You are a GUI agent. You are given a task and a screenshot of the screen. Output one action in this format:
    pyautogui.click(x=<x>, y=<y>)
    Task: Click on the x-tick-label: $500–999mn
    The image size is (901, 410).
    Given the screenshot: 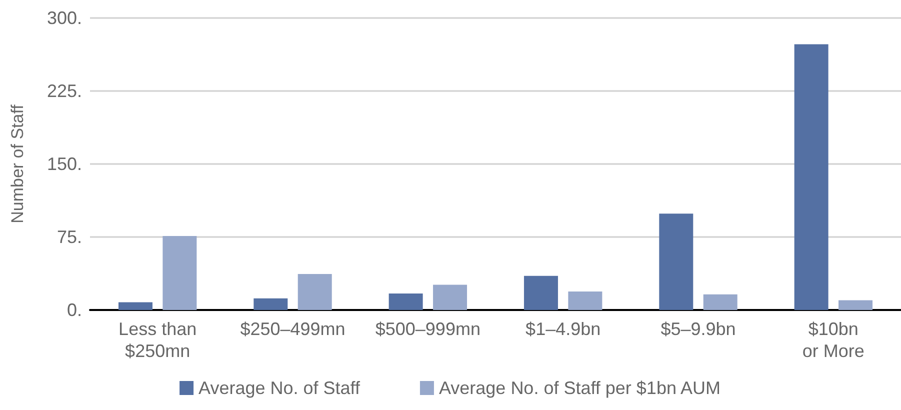 What is the action you would take?
    pyautogui.click(x=427, y=329)
    